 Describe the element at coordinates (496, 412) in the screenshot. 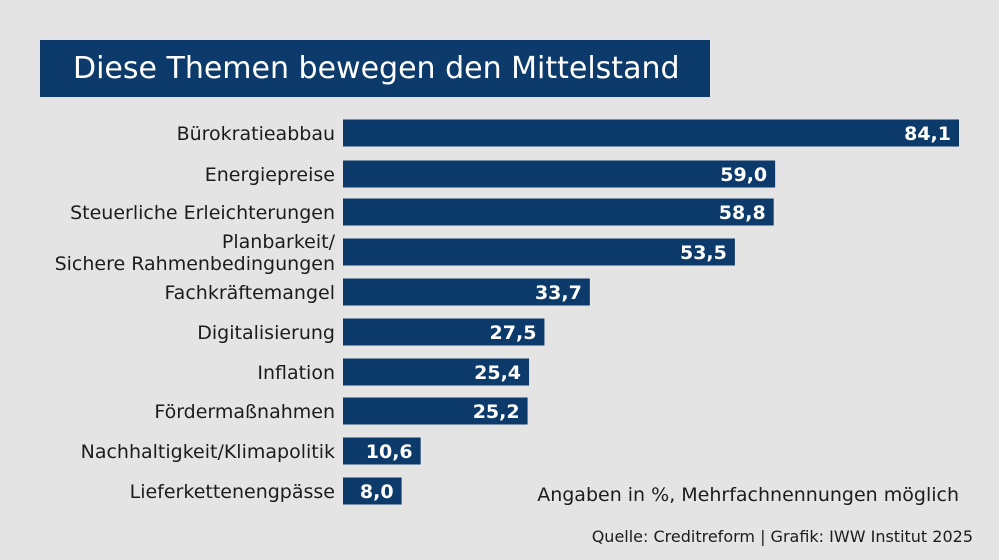

I see `bar-value-label: 25,2` at that location.